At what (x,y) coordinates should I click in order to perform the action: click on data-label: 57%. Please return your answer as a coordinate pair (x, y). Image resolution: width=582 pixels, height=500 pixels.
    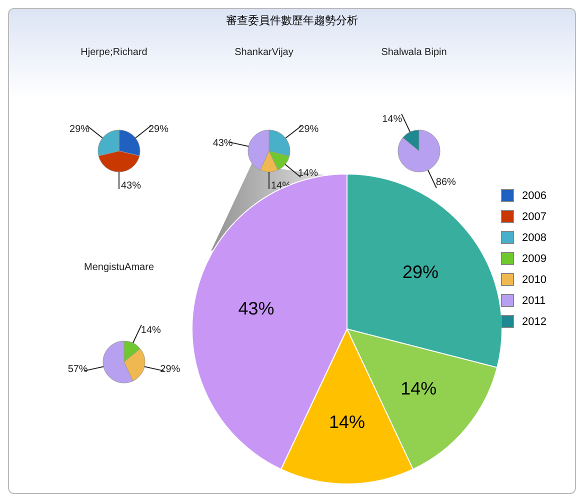
    Looking at the image, I should click on (78, 370).